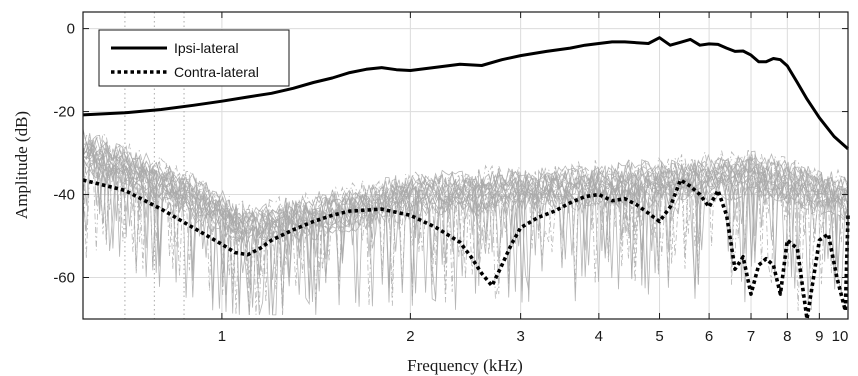 The image size is (858, 376). I want to click on x-tick-label-3: 3, so click(520, 336).